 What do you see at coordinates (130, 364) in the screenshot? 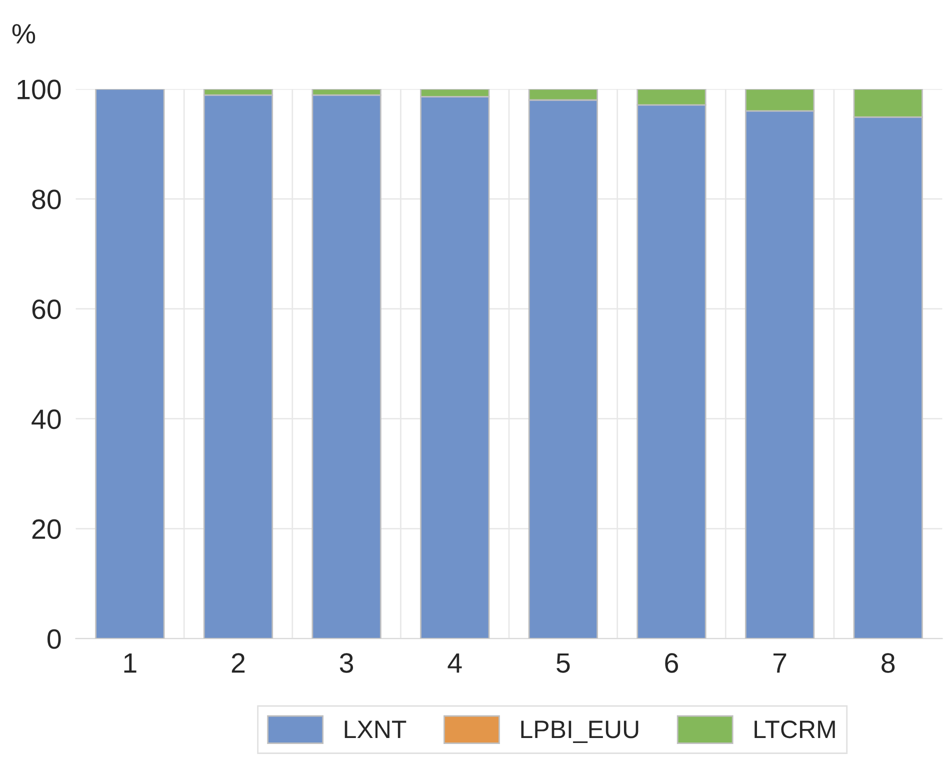
I see `bar` at bounding box center [130, 364].